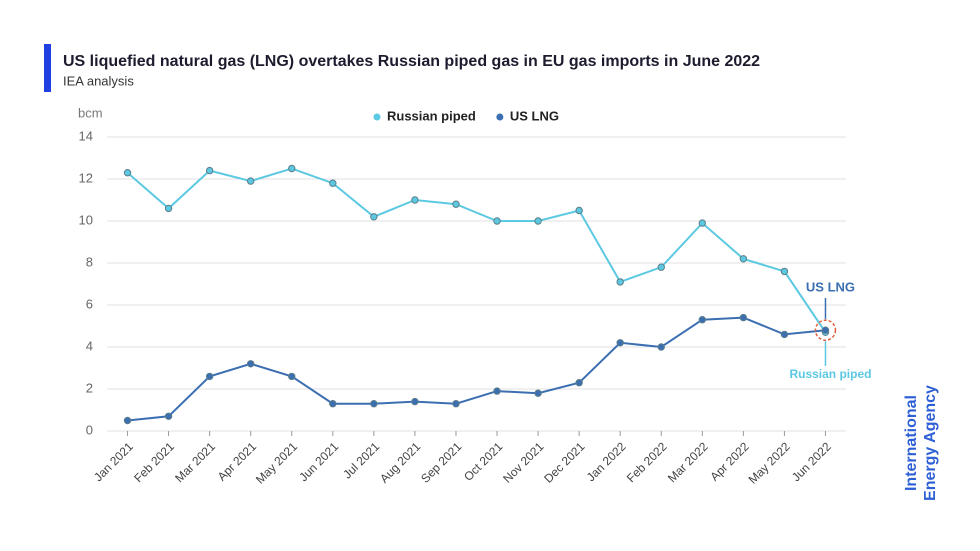 The width and height of the screenshot is (980, 551). I want to click on x-tick-label: Oct 2021, so click(483, 461).